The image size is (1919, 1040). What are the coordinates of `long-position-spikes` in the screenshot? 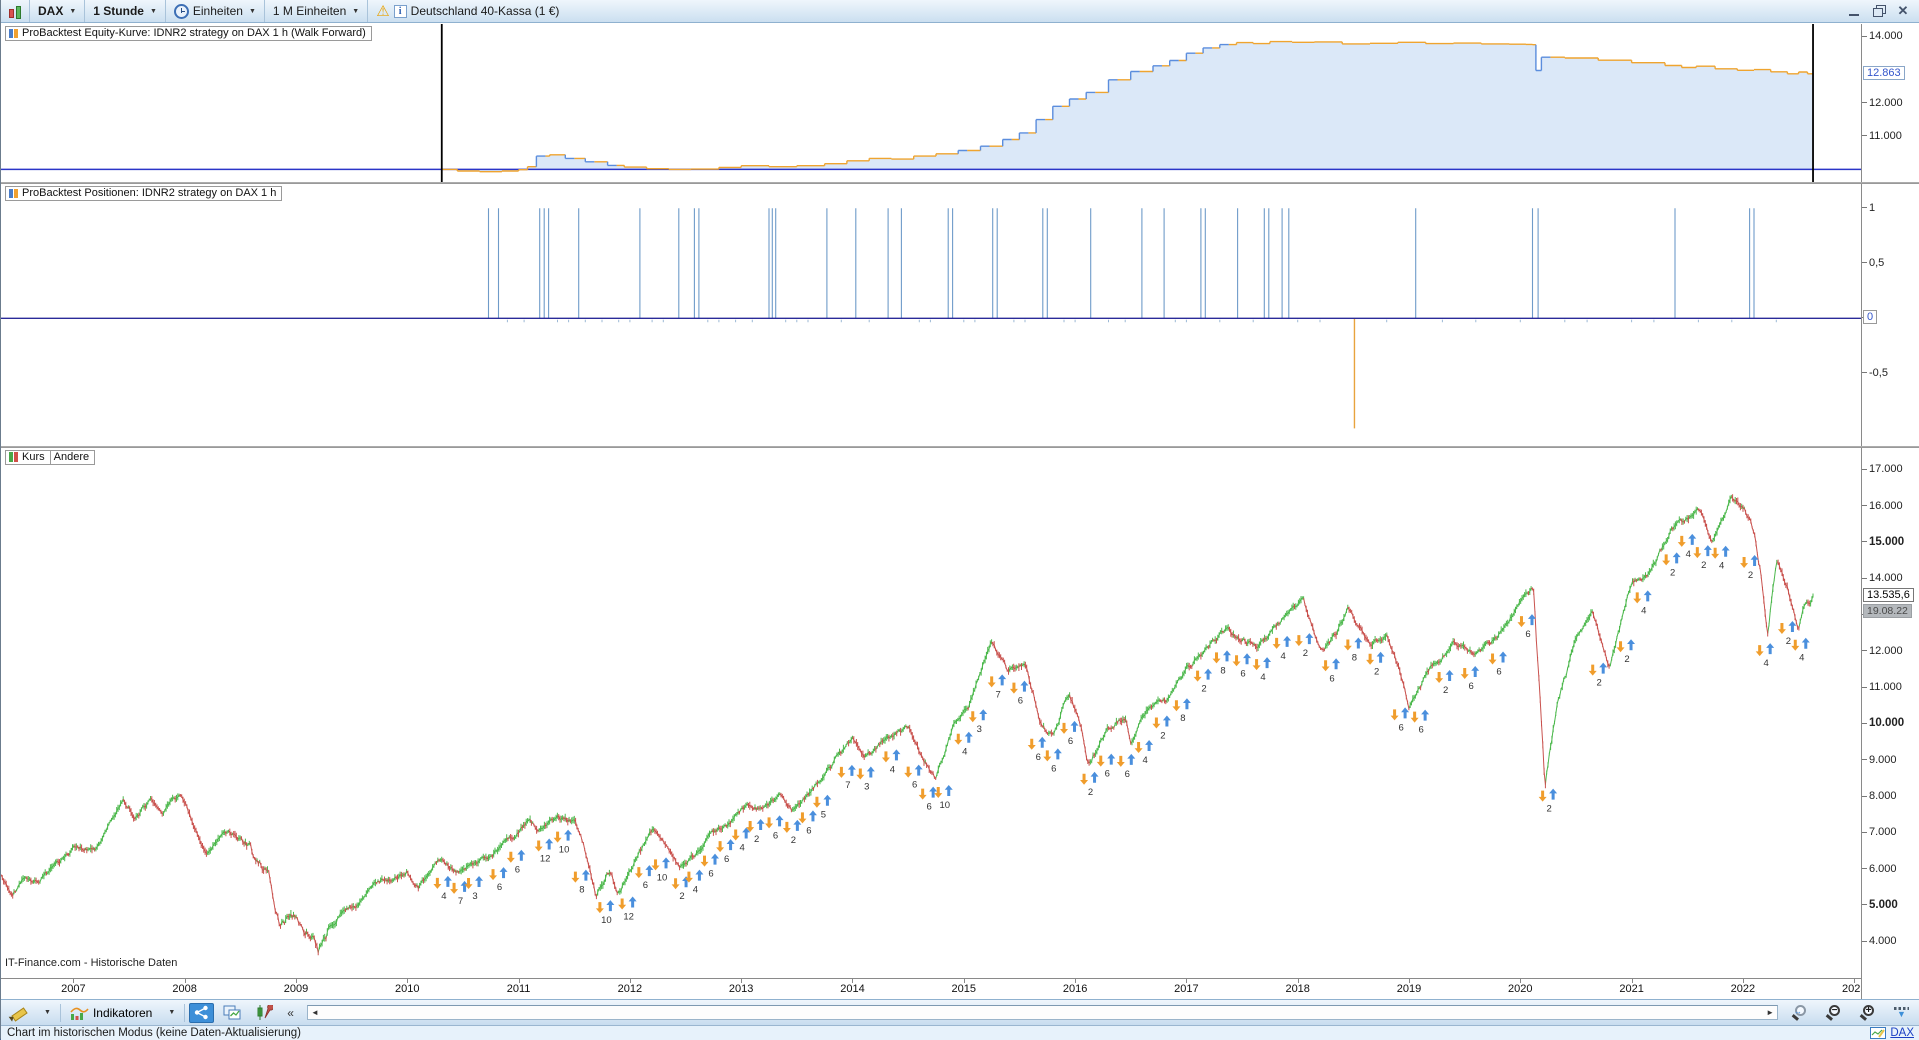 It's located at (1121, 263).